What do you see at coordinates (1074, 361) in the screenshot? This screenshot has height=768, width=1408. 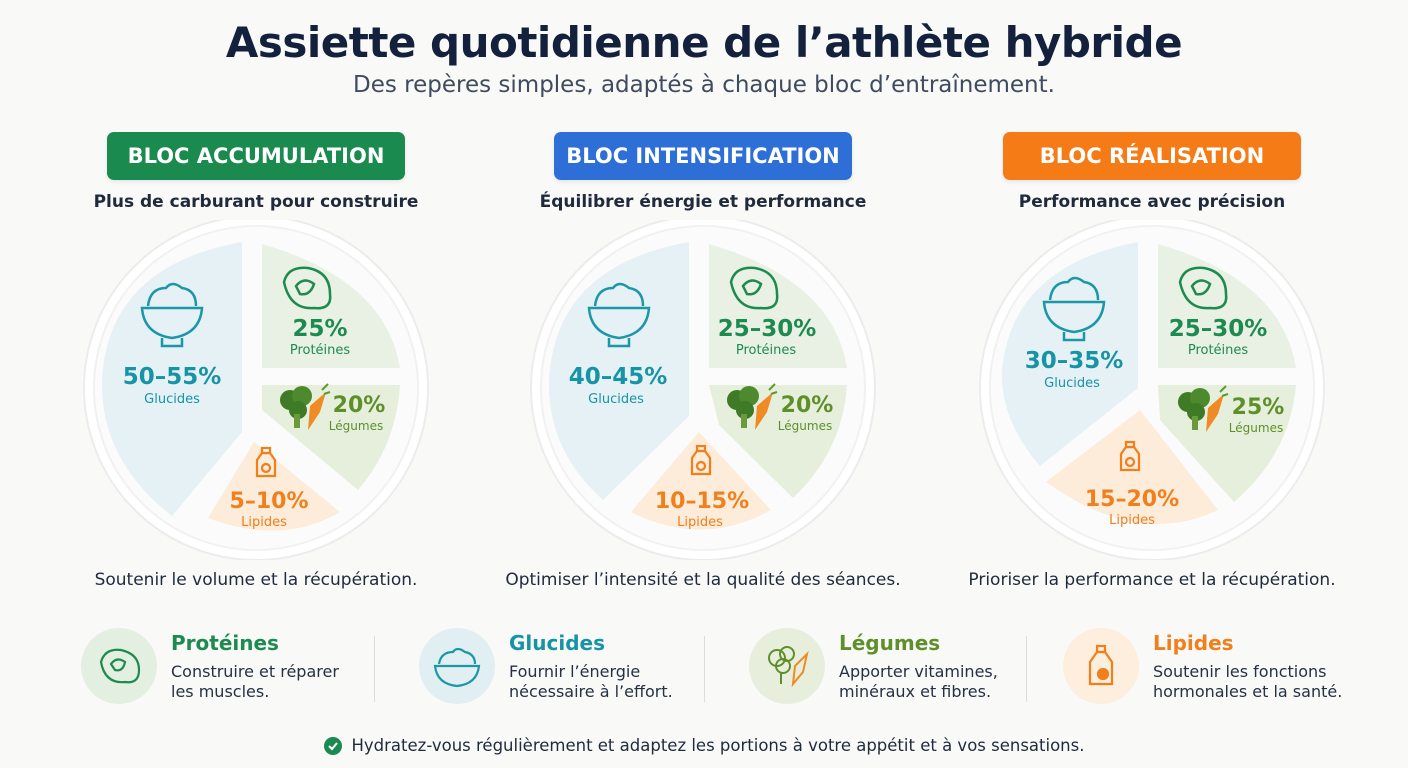 I see `glucides-value: 30–35%` at bounding box center [1074, 361].